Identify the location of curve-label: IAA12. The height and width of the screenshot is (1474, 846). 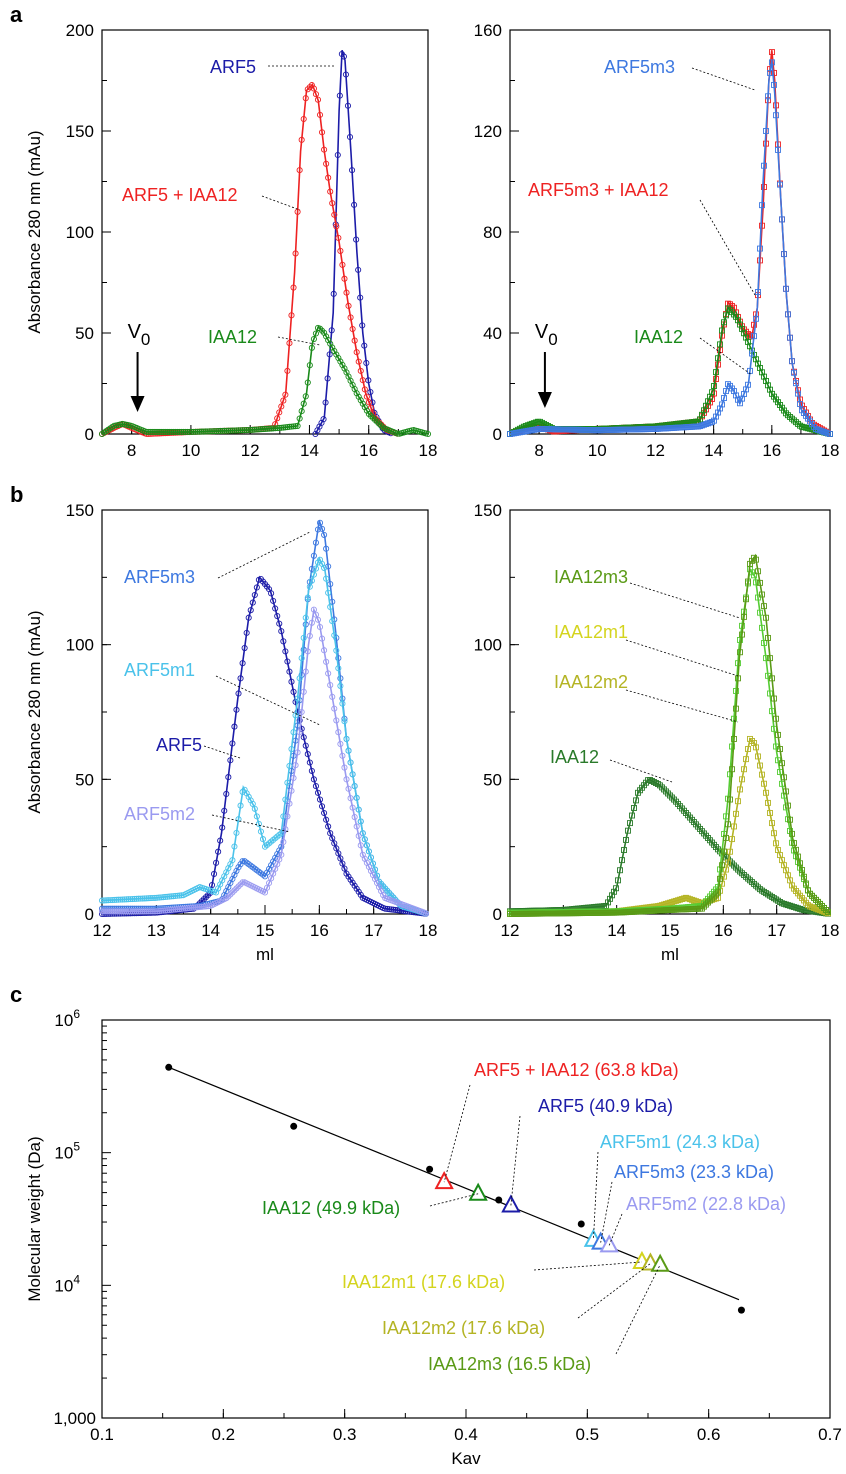
(658, 337).